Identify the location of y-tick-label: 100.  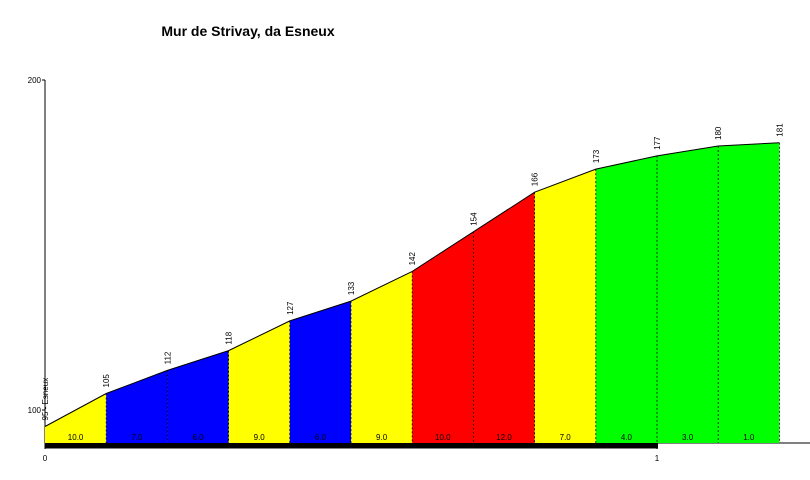
(35, 410).